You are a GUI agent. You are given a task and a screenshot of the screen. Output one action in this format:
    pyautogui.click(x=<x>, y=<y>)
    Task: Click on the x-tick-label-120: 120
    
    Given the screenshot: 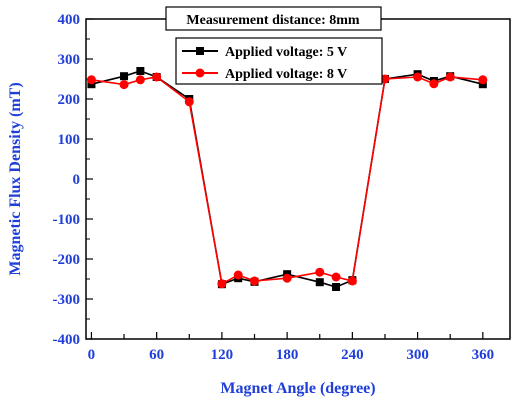 What is the action you would take?
    pyautogui.click(x=222, y=355)
    